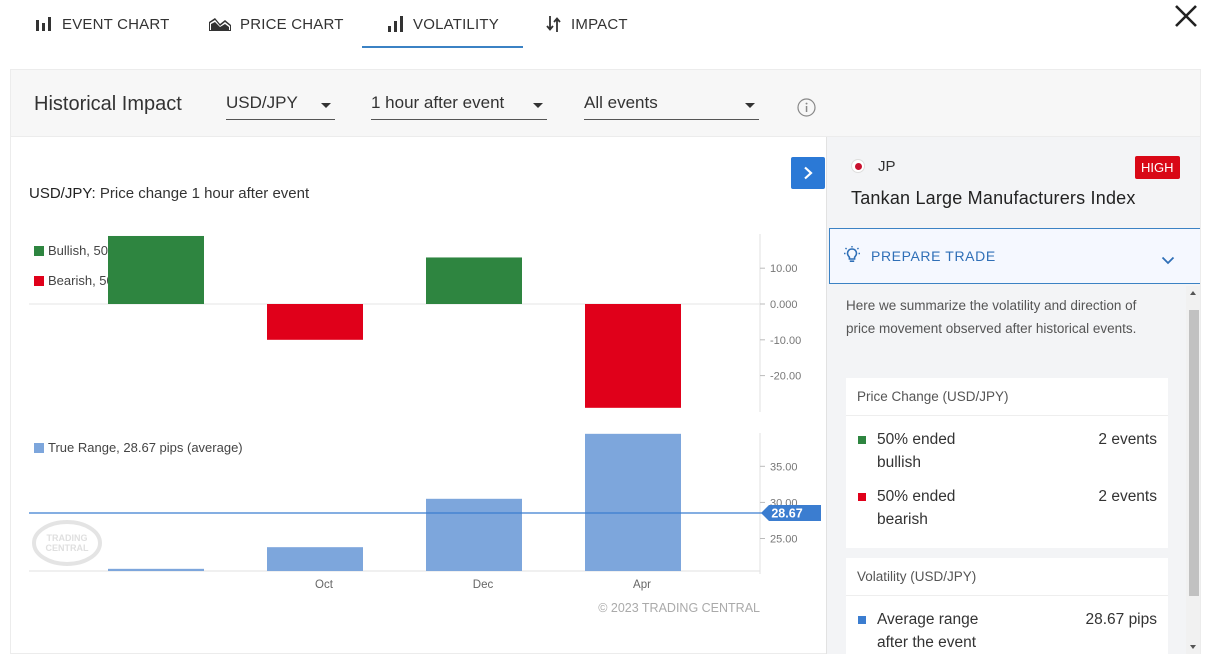 This screenshot has height=666, width=1215. I want to click on copyright: © 2023 TRADING CENTRAL, so click(679, 608).